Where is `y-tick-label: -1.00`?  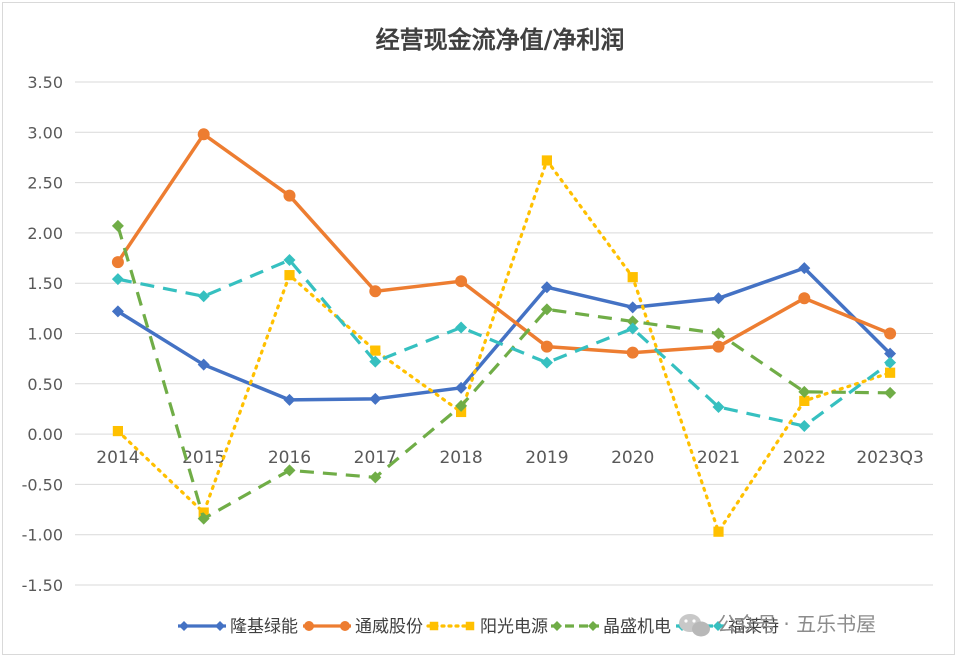 y-tick-label: -1.00 is located at coordinates (42, 535).